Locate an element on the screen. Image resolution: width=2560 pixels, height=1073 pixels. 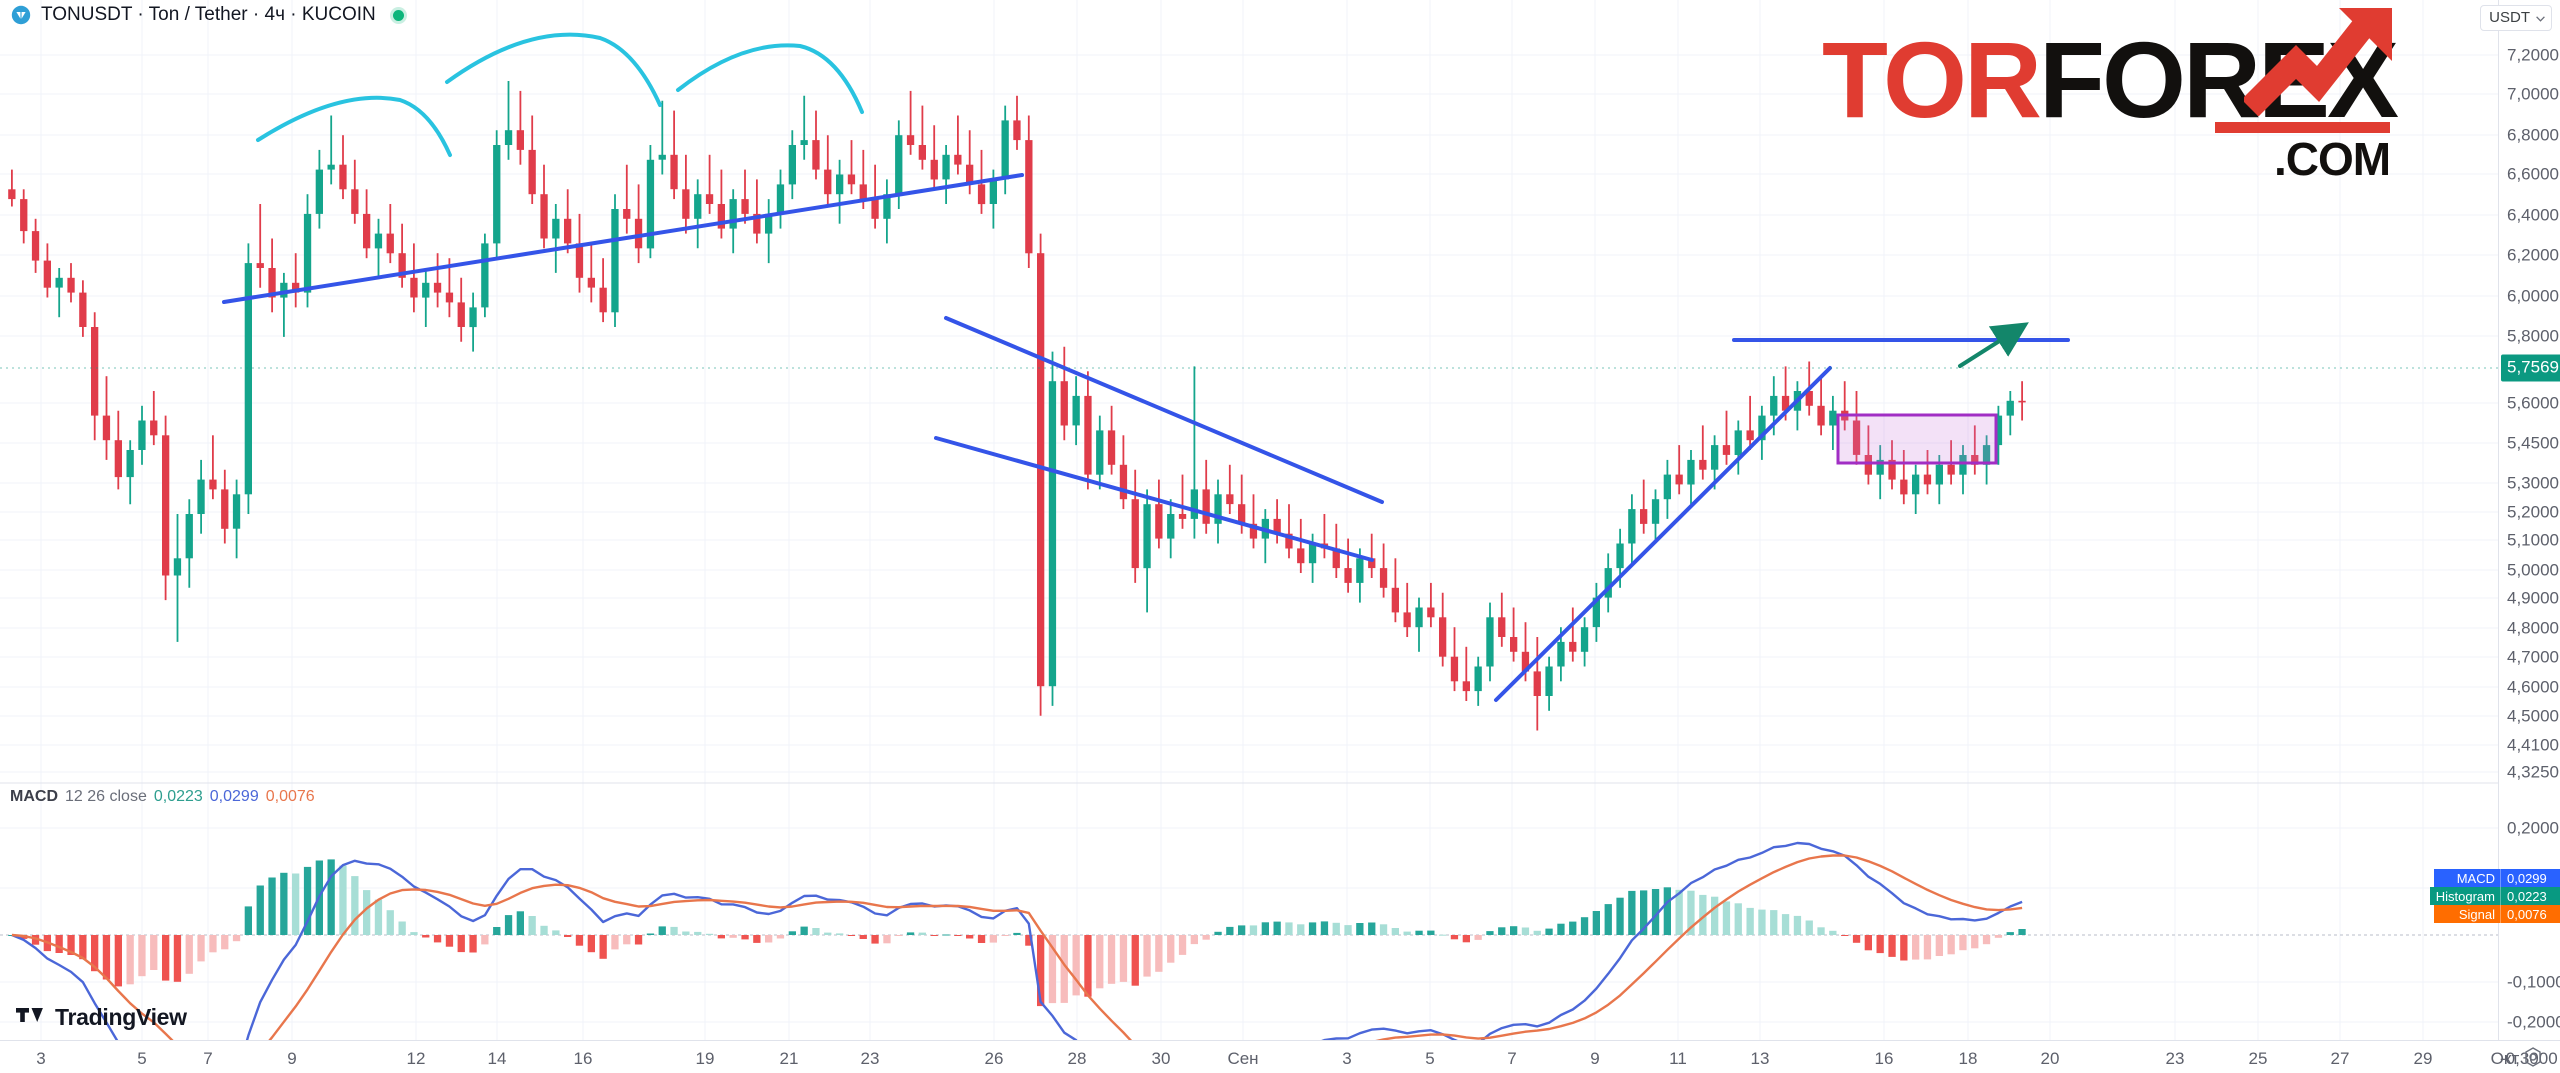
last-price-badge: 5,7569 is located at coordinates (2530, 368).